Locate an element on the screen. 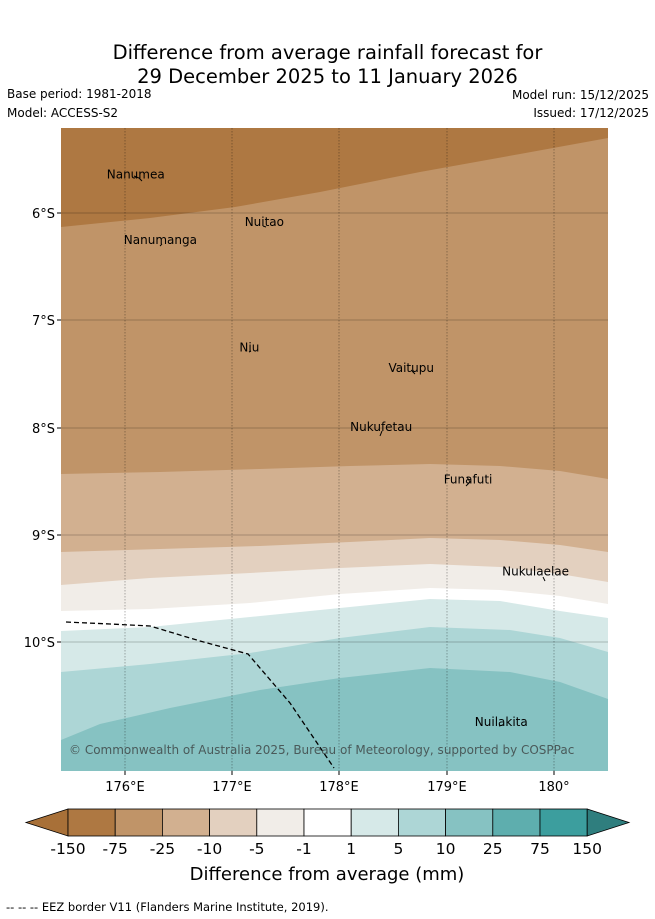  nuilakita-island is located at coordinates (501, 725).